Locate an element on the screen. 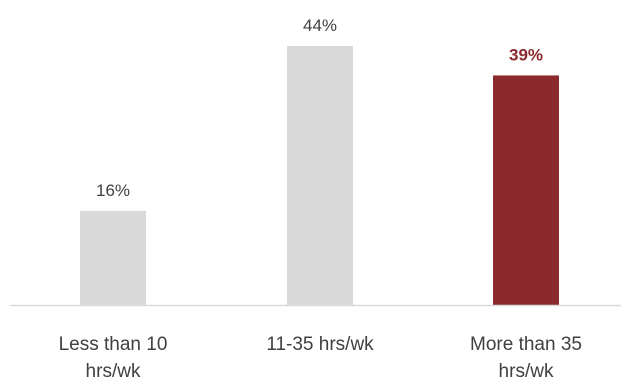 The height and width of the screenshot is (383, 621). category-label-2-line-1: 11-35 hrs/wk is located at coordinates (320, 344).